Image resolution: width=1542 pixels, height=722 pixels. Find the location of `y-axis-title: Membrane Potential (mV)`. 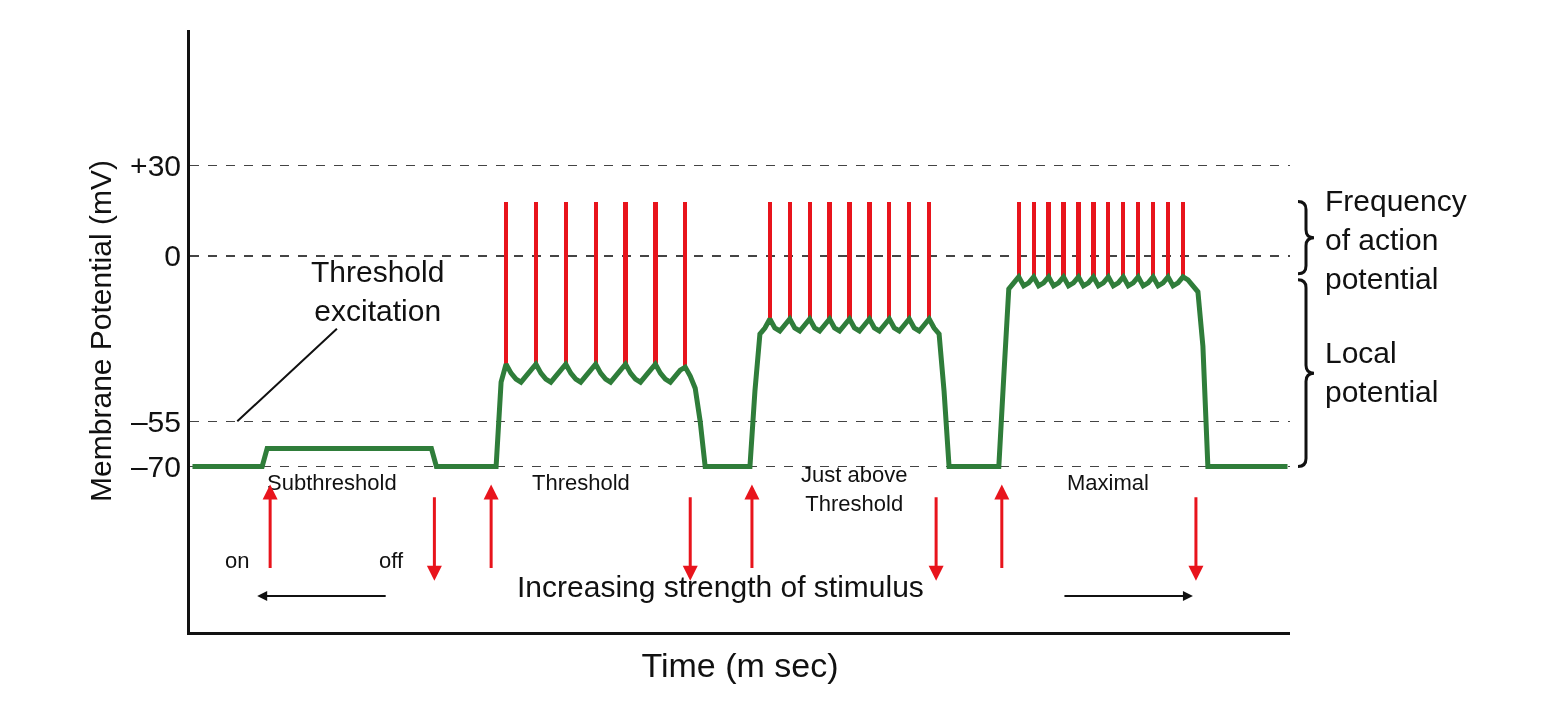

y-axis-title: Membrane Potential (mV) is located at coordinates (101, 331).